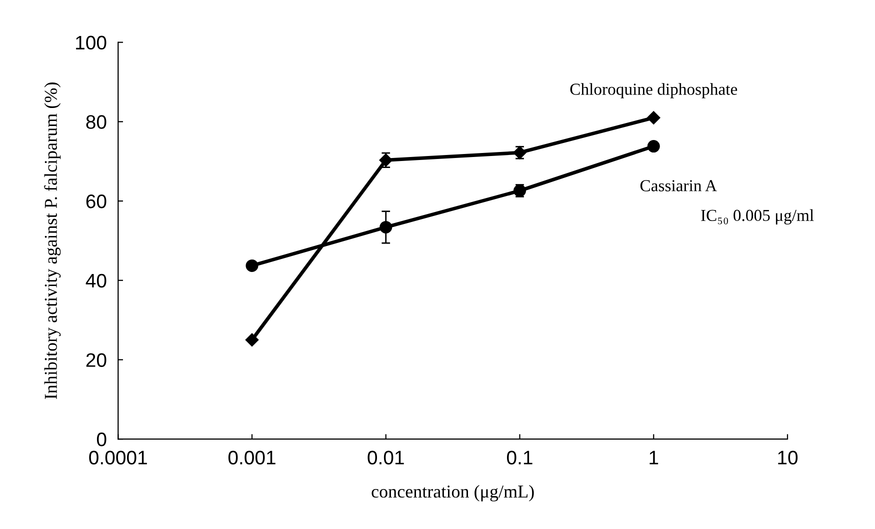 Image resolution: width=875 pixels, height=529 pixels. I want to click on y-tick-label: 80, so click(96, 122).